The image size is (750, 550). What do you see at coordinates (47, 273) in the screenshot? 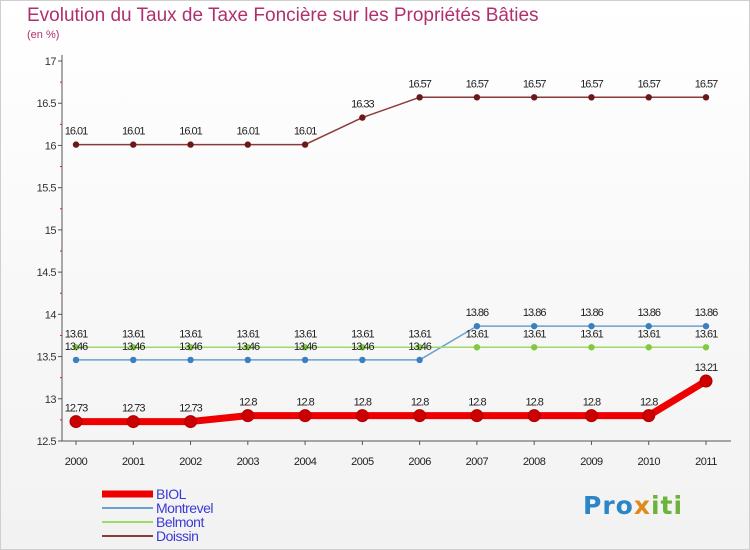
I see `y-tick-label: 14.5` at bounding box center [47, 273].